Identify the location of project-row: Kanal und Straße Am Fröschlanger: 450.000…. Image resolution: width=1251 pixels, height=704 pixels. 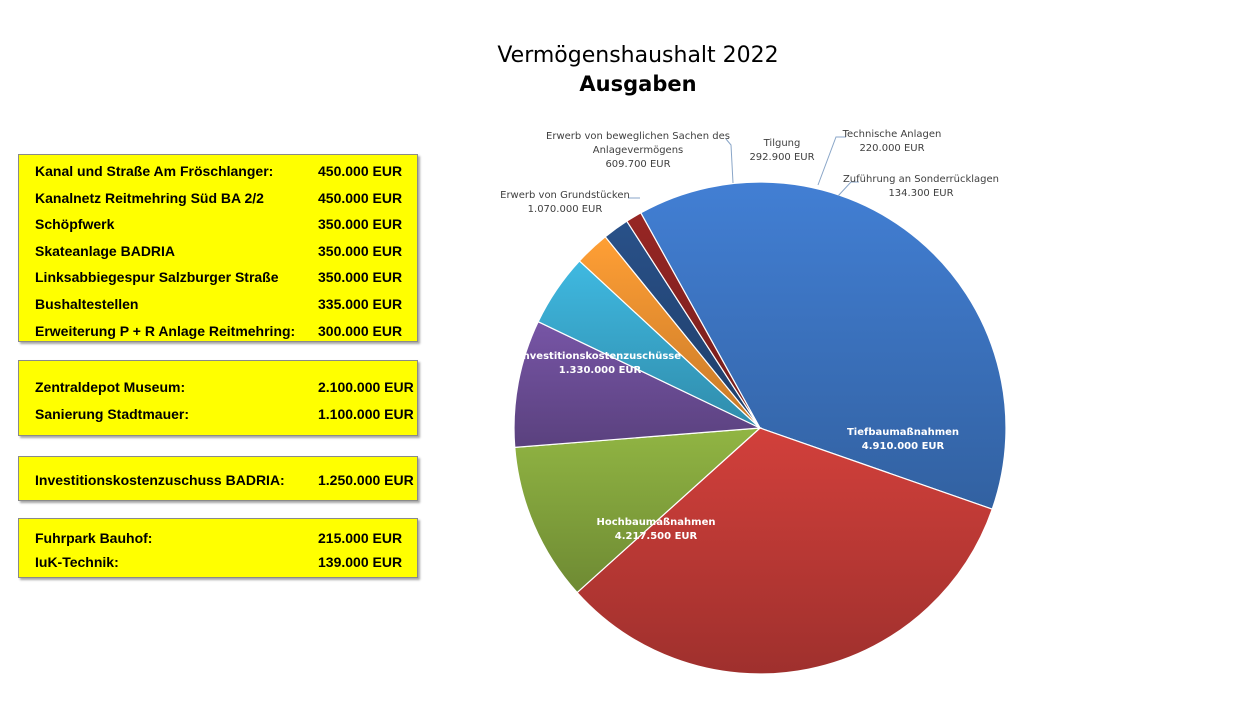
(218, 170).